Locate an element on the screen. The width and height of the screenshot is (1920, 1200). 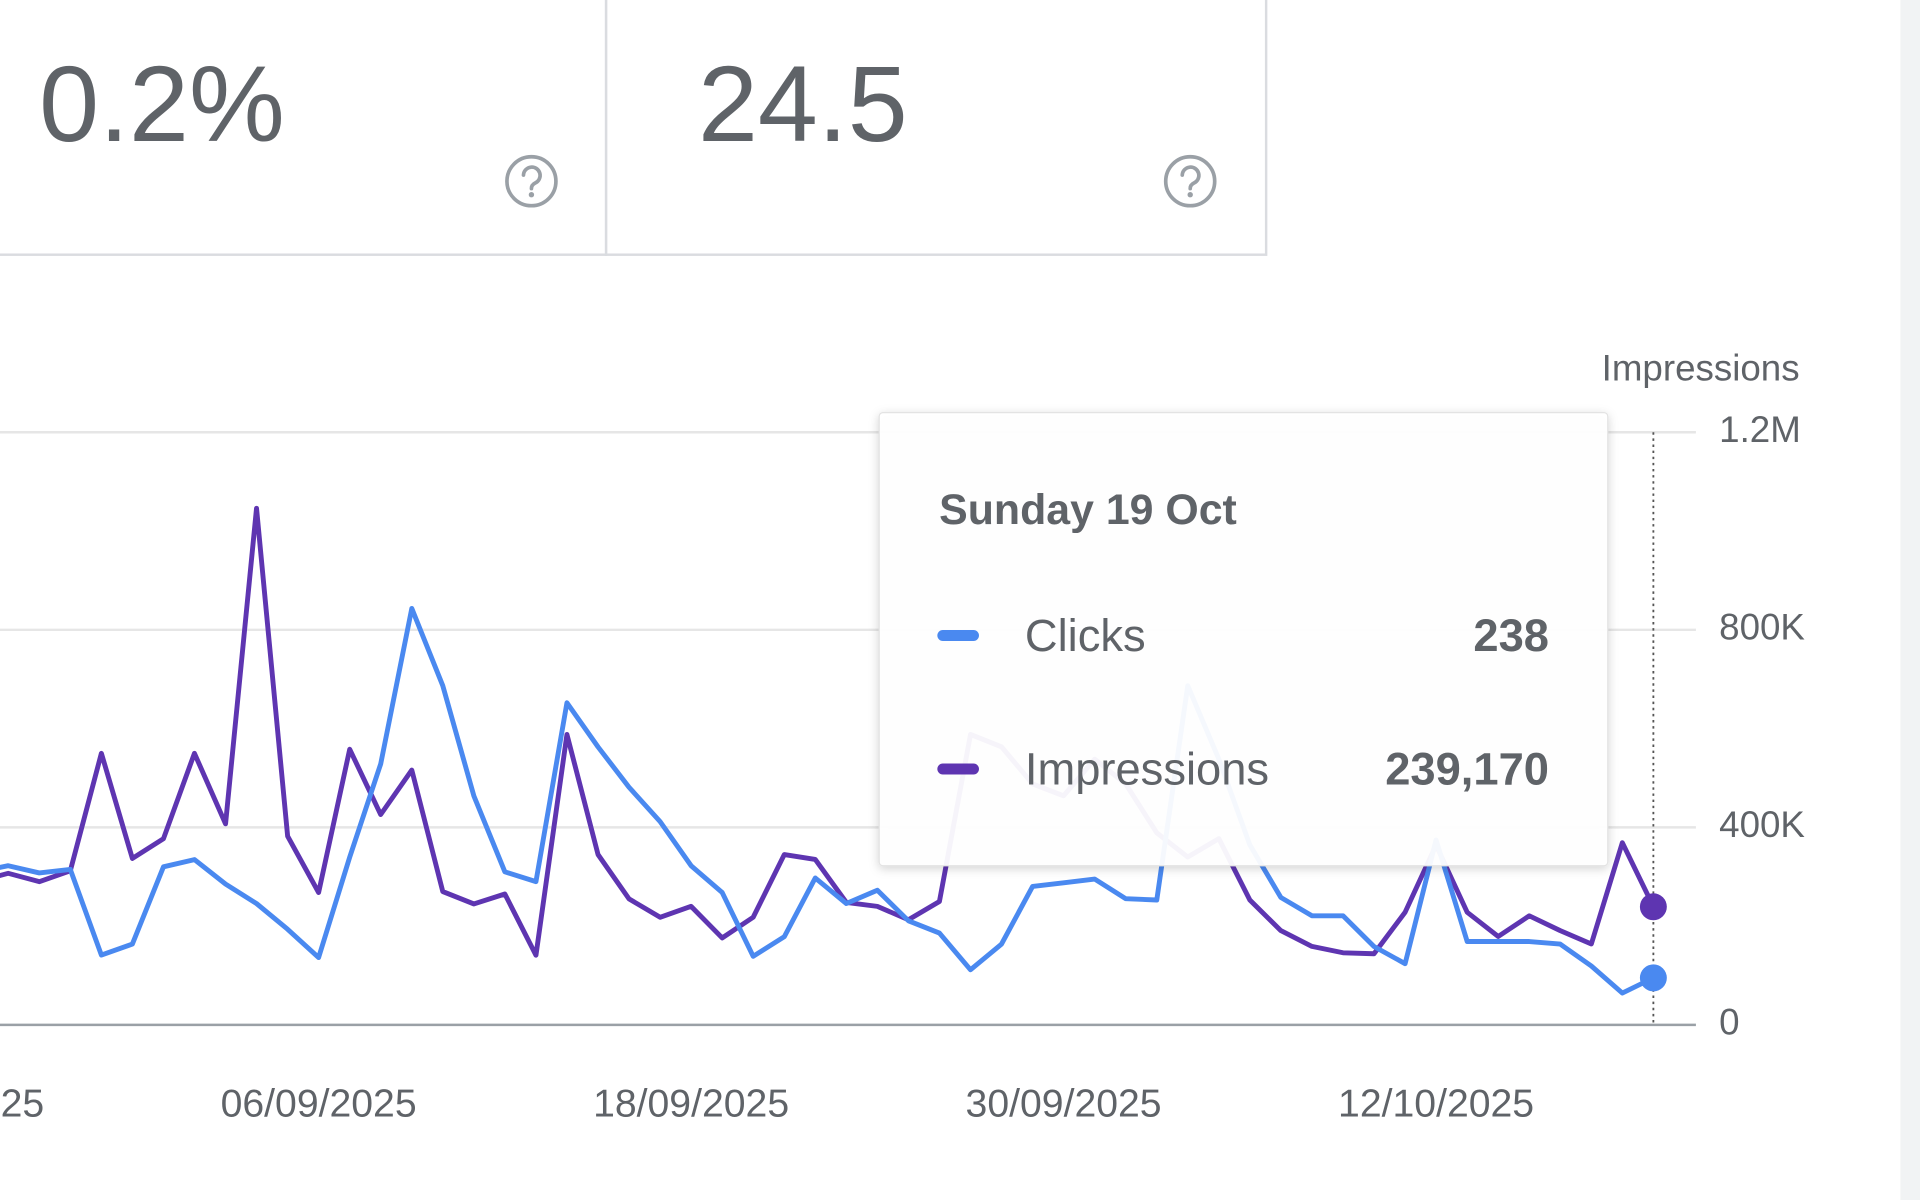
metric-card: 24.5 is located at coordinates (936, 128).